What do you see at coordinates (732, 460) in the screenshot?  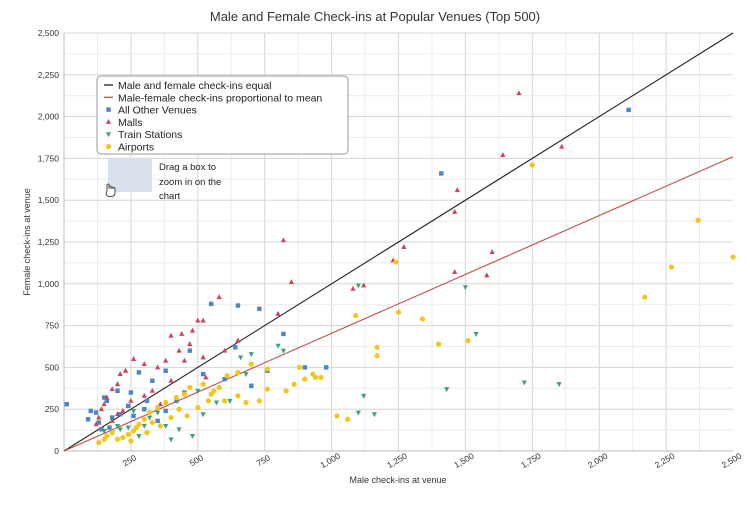 I see `x-tick-label: 2,500` at bounding box center [732, 460].